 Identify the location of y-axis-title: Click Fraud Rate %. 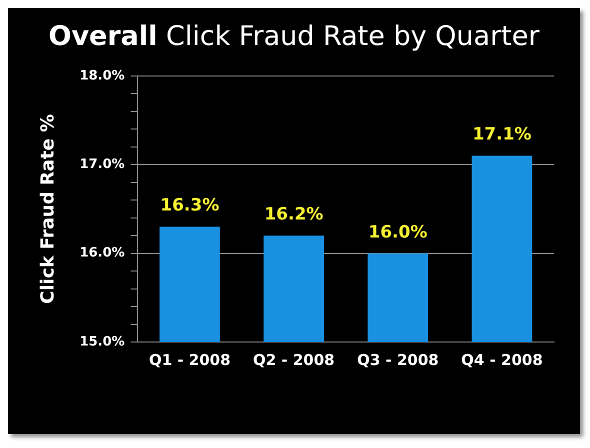
(47, 209).